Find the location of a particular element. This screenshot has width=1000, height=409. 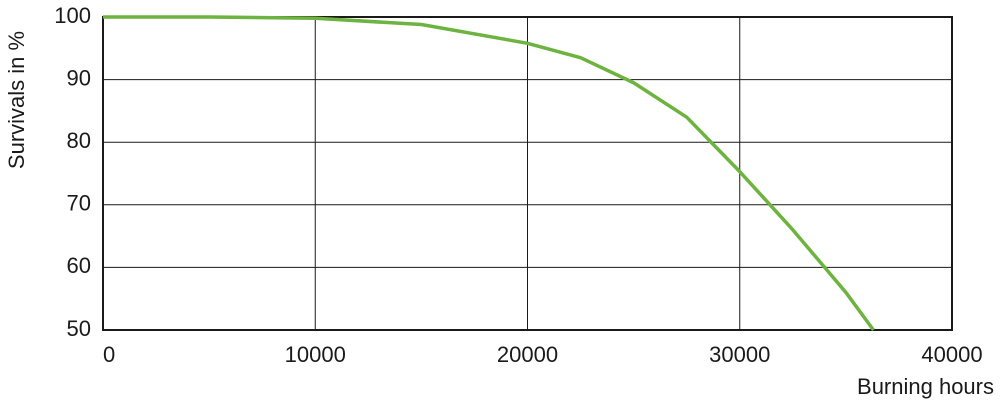

x-tick-label: 30000 is located at coordinates (739, 354).